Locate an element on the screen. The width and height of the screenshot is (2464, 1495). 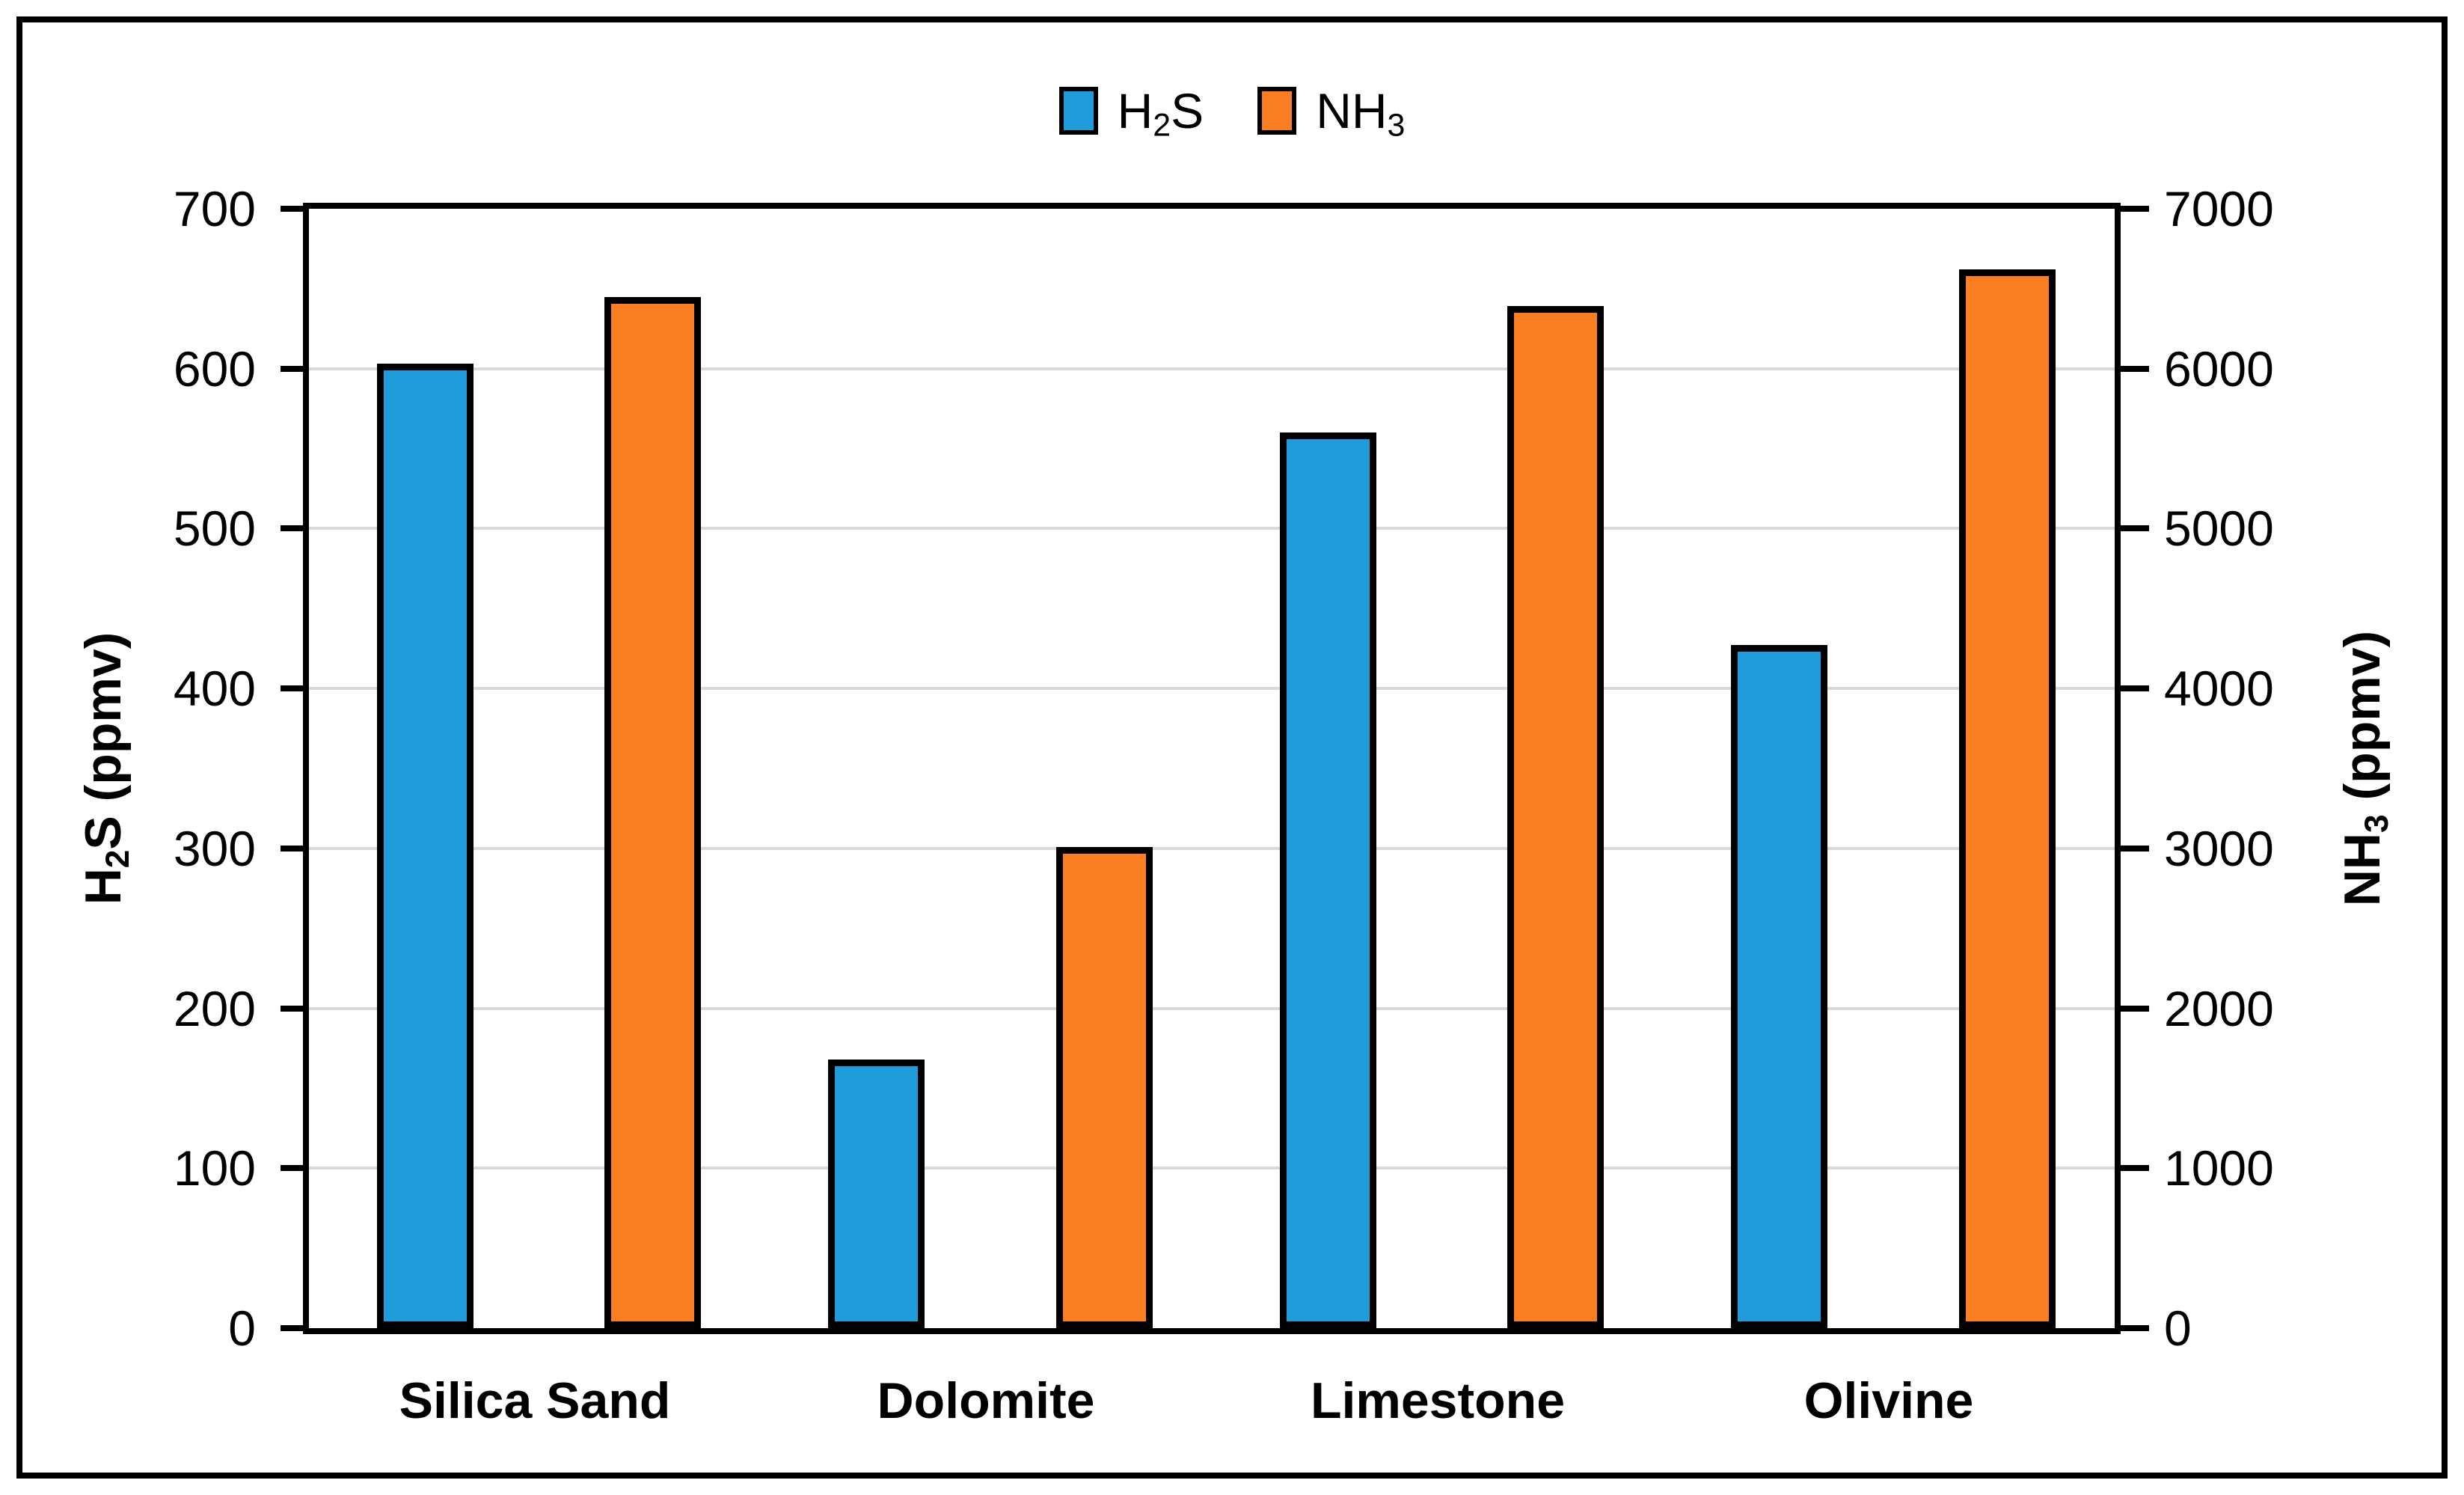
left-axis-tick-label-200: 200 is located at coordinates (214, 1008).